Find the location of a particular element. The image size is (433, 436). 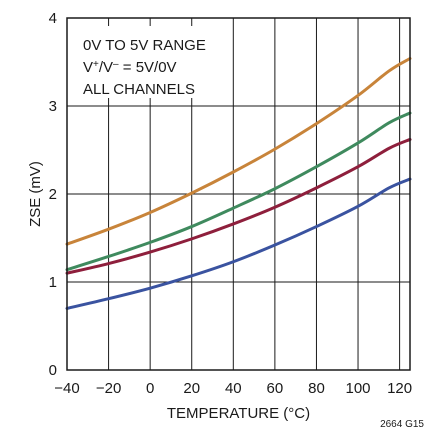

x-tick-label: −40 is located at coordinates (66, 388).